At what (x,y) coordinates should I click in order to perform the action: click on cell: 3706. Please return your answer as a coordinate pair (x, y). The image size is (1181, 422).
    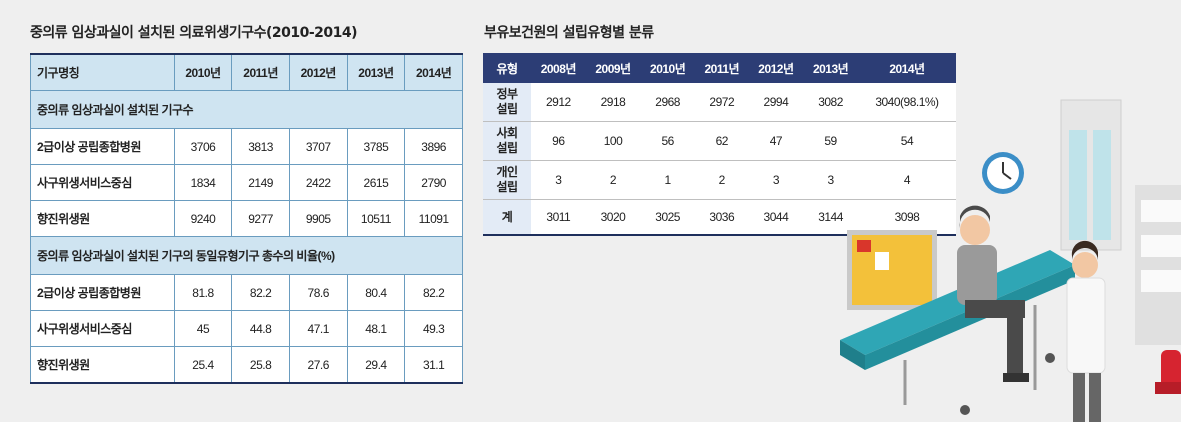
    Looking at the image, I should click on (203, 146).